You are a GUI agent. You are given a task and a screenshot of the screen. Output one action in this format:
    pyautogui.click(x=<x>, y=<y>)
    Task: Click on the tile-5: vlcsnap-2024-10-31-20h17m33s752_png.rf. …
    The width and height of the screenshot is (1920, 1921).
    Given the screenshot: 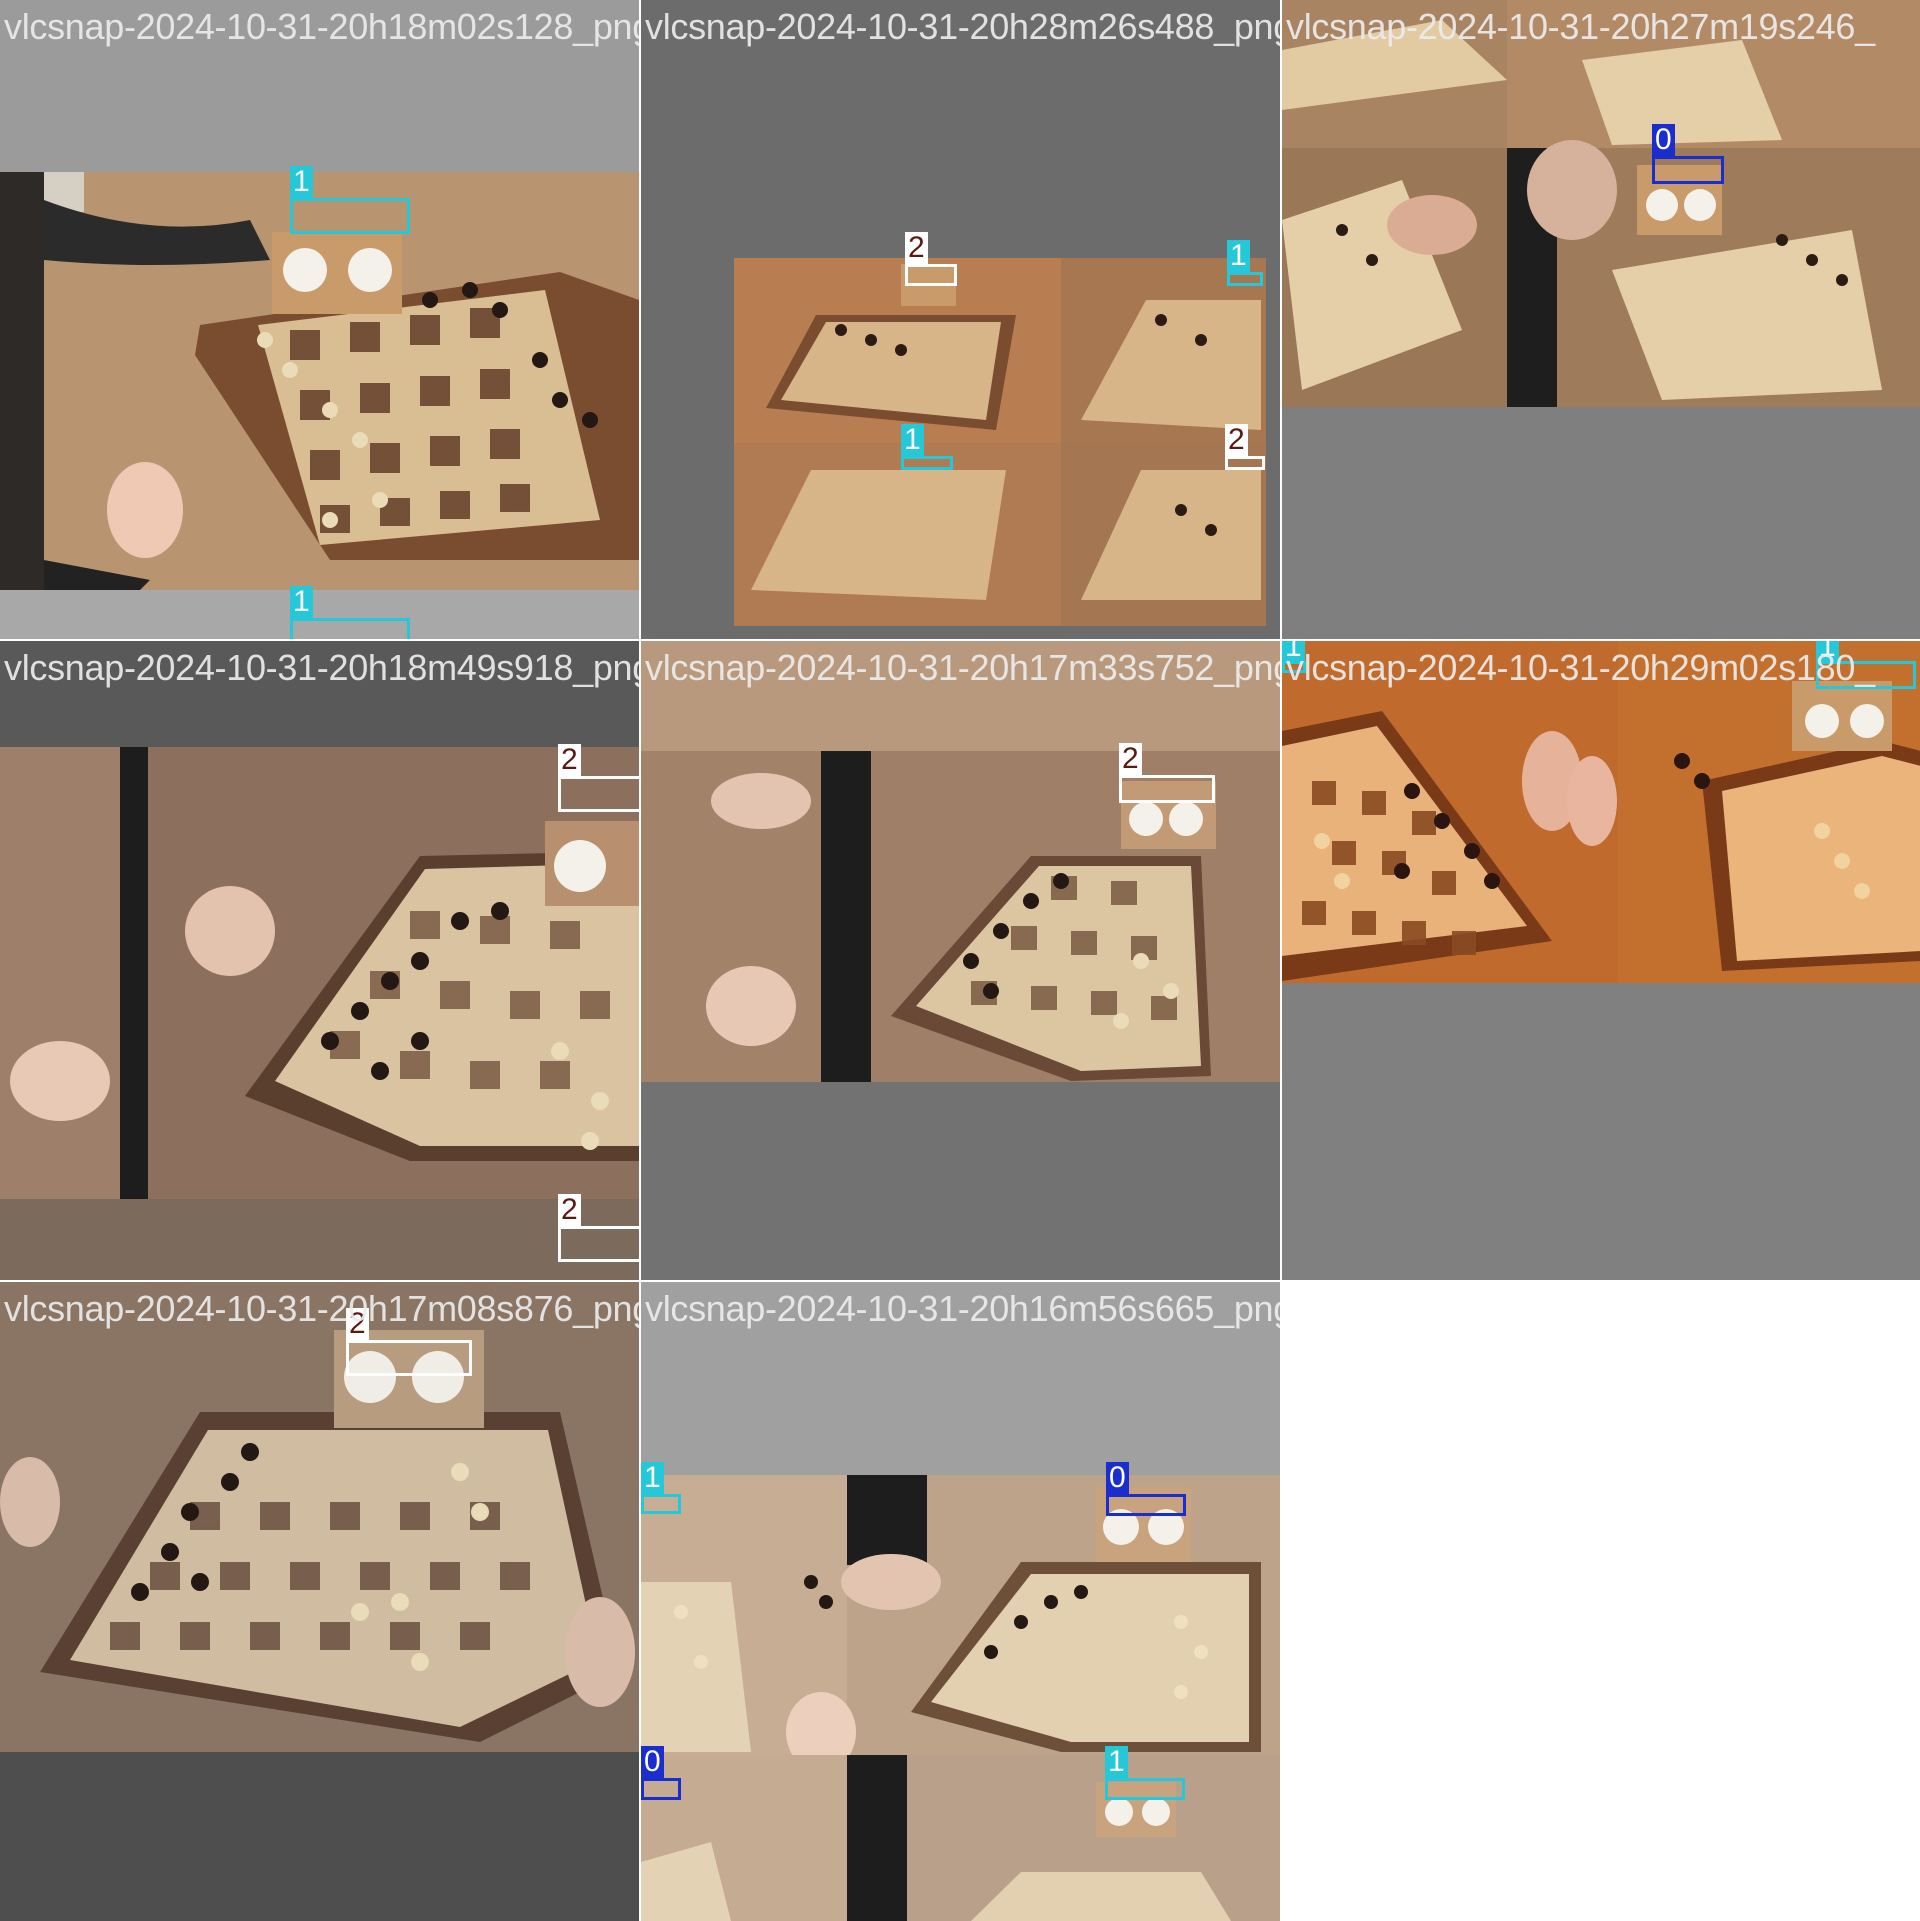 What is the action you would take?
    pyautogui.click(x=960, y=960)
    